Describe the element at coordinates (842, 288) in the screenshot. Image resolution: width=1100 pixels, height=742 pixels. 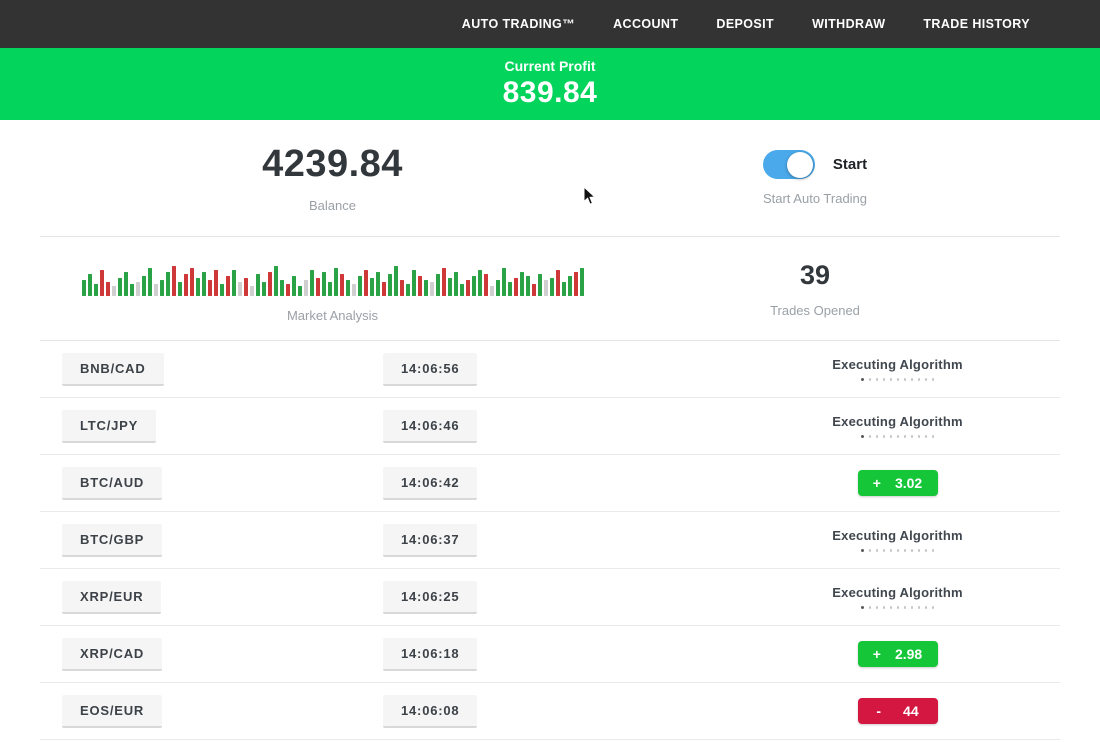
I see `trades-opened-block: 39 Trades Opened` at that location.